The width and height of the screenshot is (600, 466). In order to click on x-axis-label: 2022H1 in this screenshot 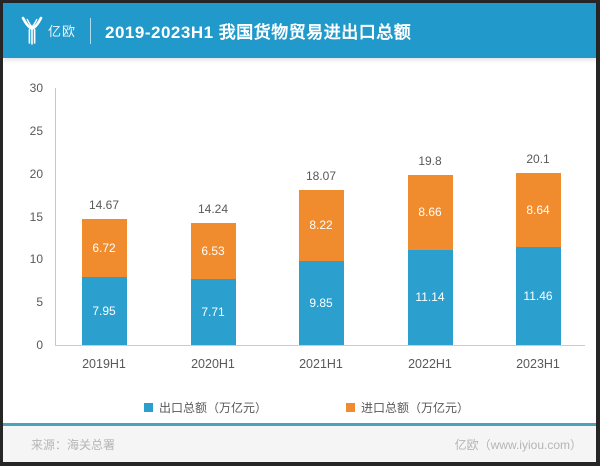, I will do `click(430, 364)`.